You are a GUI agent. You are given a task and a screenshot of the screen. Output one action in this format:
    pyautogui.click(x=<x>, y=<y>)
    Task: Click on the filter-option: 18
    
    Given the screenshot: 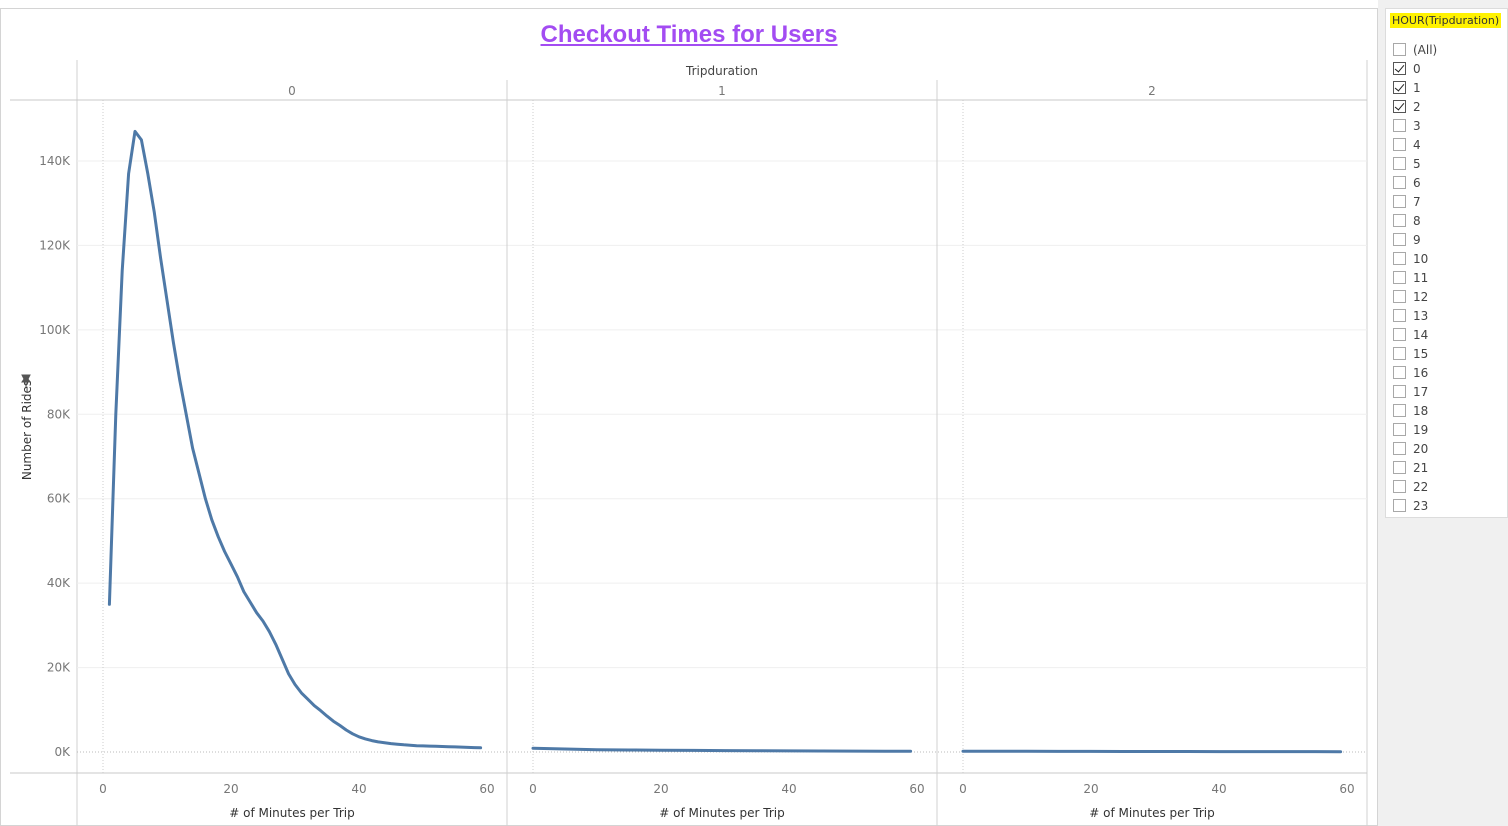 What is the action you would take?
    pyautogui.click(x=1410, y=410)
    